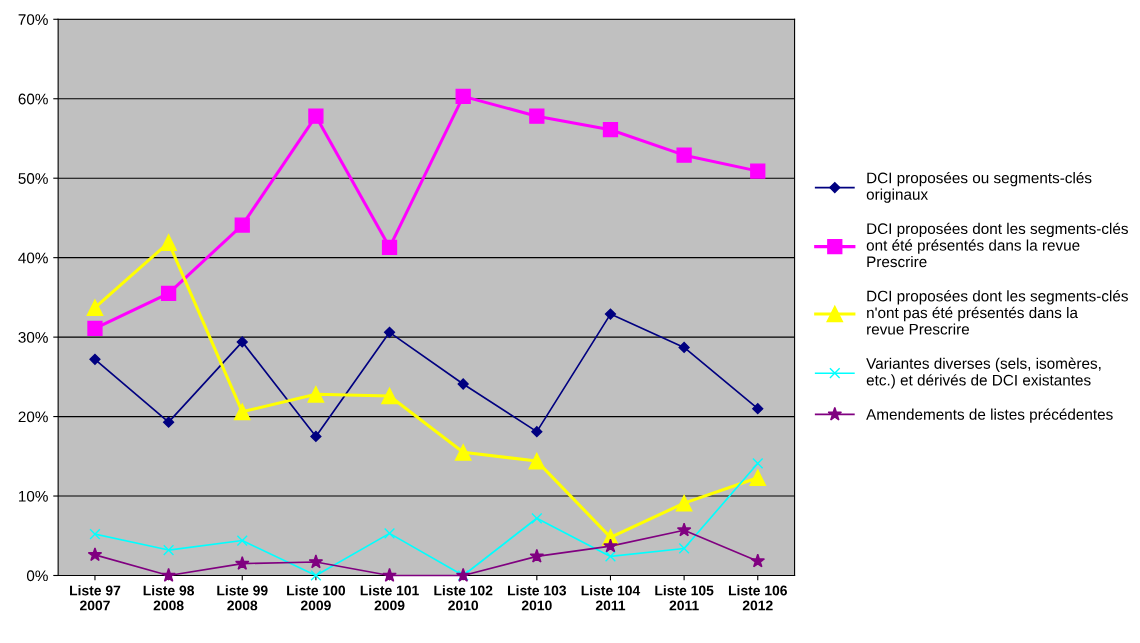  I want to click on y-tick-label: 40%, so click(33, 258).